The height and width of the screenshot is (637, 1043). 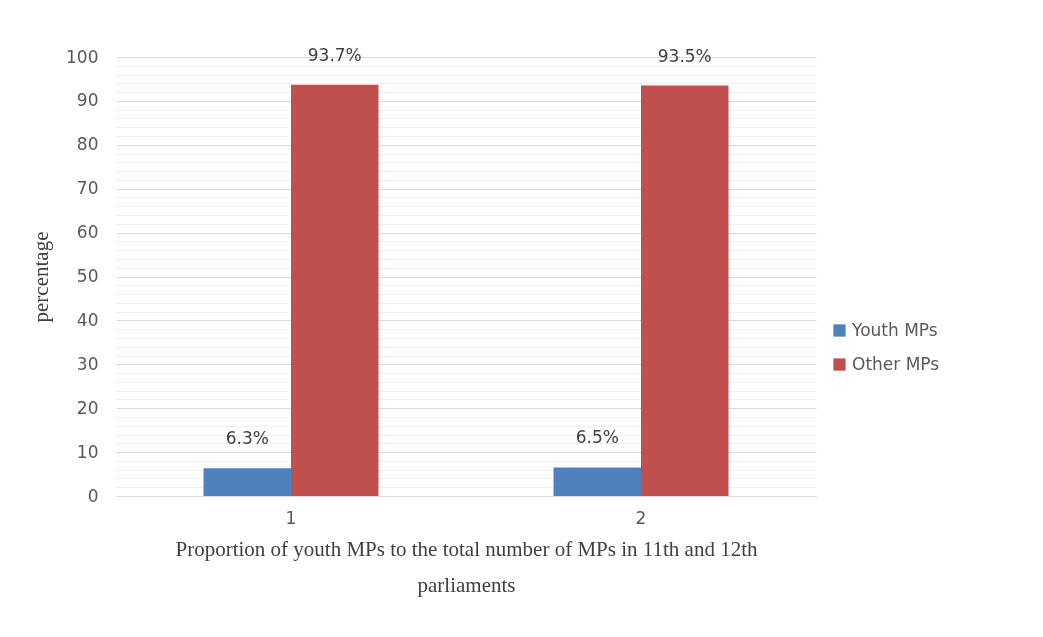 I want to click on x-axis-title: Proportion of youth MPs to the total number of MPs in 11th and 12th parliaments, so click(x=466, y=566).